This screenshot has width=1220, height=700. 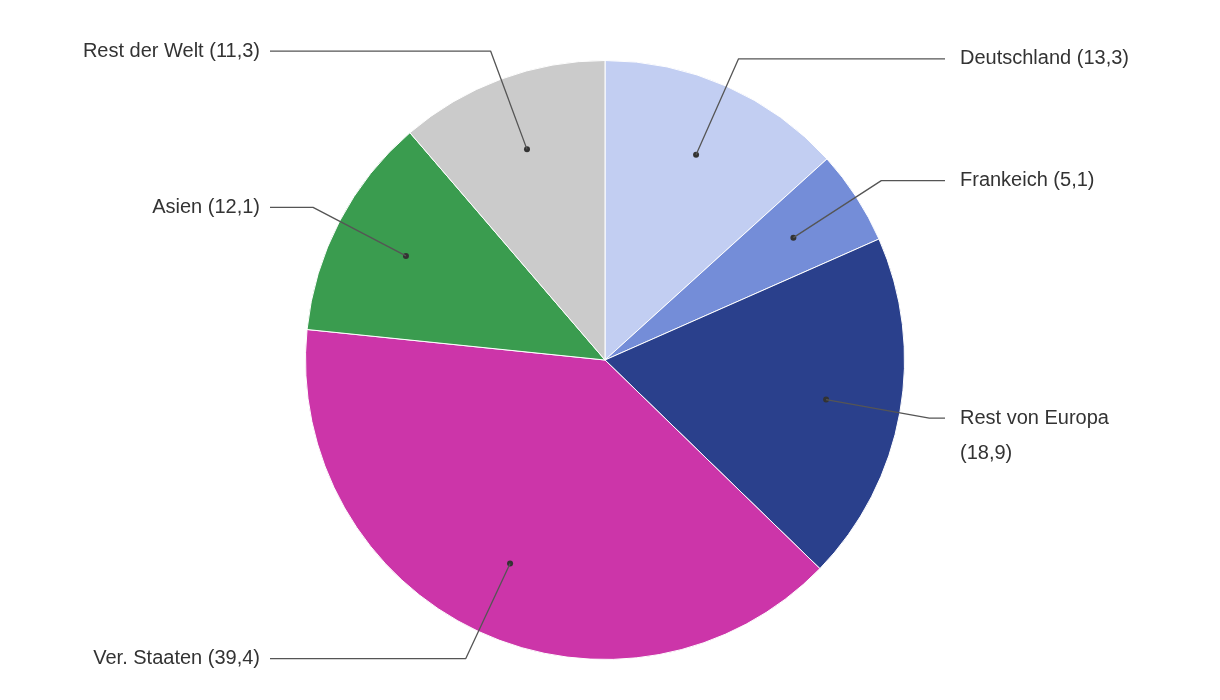 What do you see at coordinates (206, 205) in the screenshot?
I see `slice-label: Asien (12,1)` at bounding box center [206, 205].